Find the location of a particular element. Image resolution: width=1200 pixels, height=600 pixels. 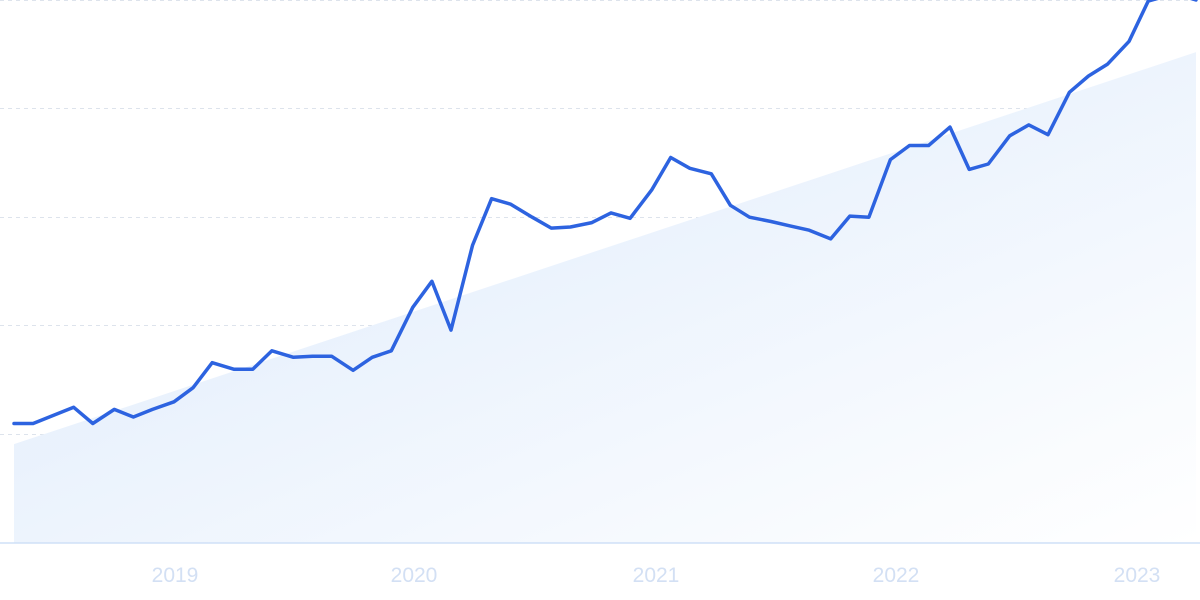

x-tick-label-2023: 2023 is located at coordinates (1137, 575).